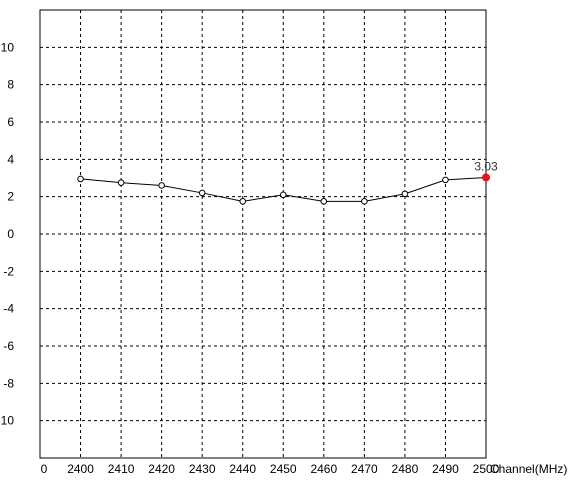 Image resolution: width=585 pixels, height=481 pixels. I want to click on y-tick-label: 6, so click(10, 122).